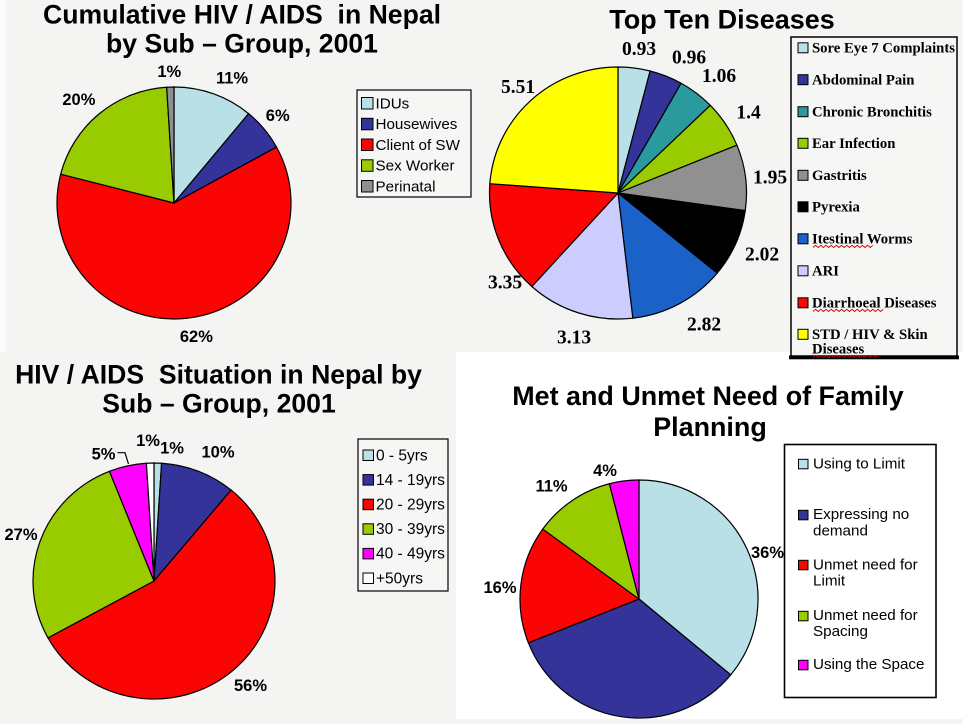 Image resolution: width=963 pixels, height=724 pixels. What do you see at coordinates (719, 76) in the screenshot?
I see `svg-text: 1.06` at bounding box center [719, 76].